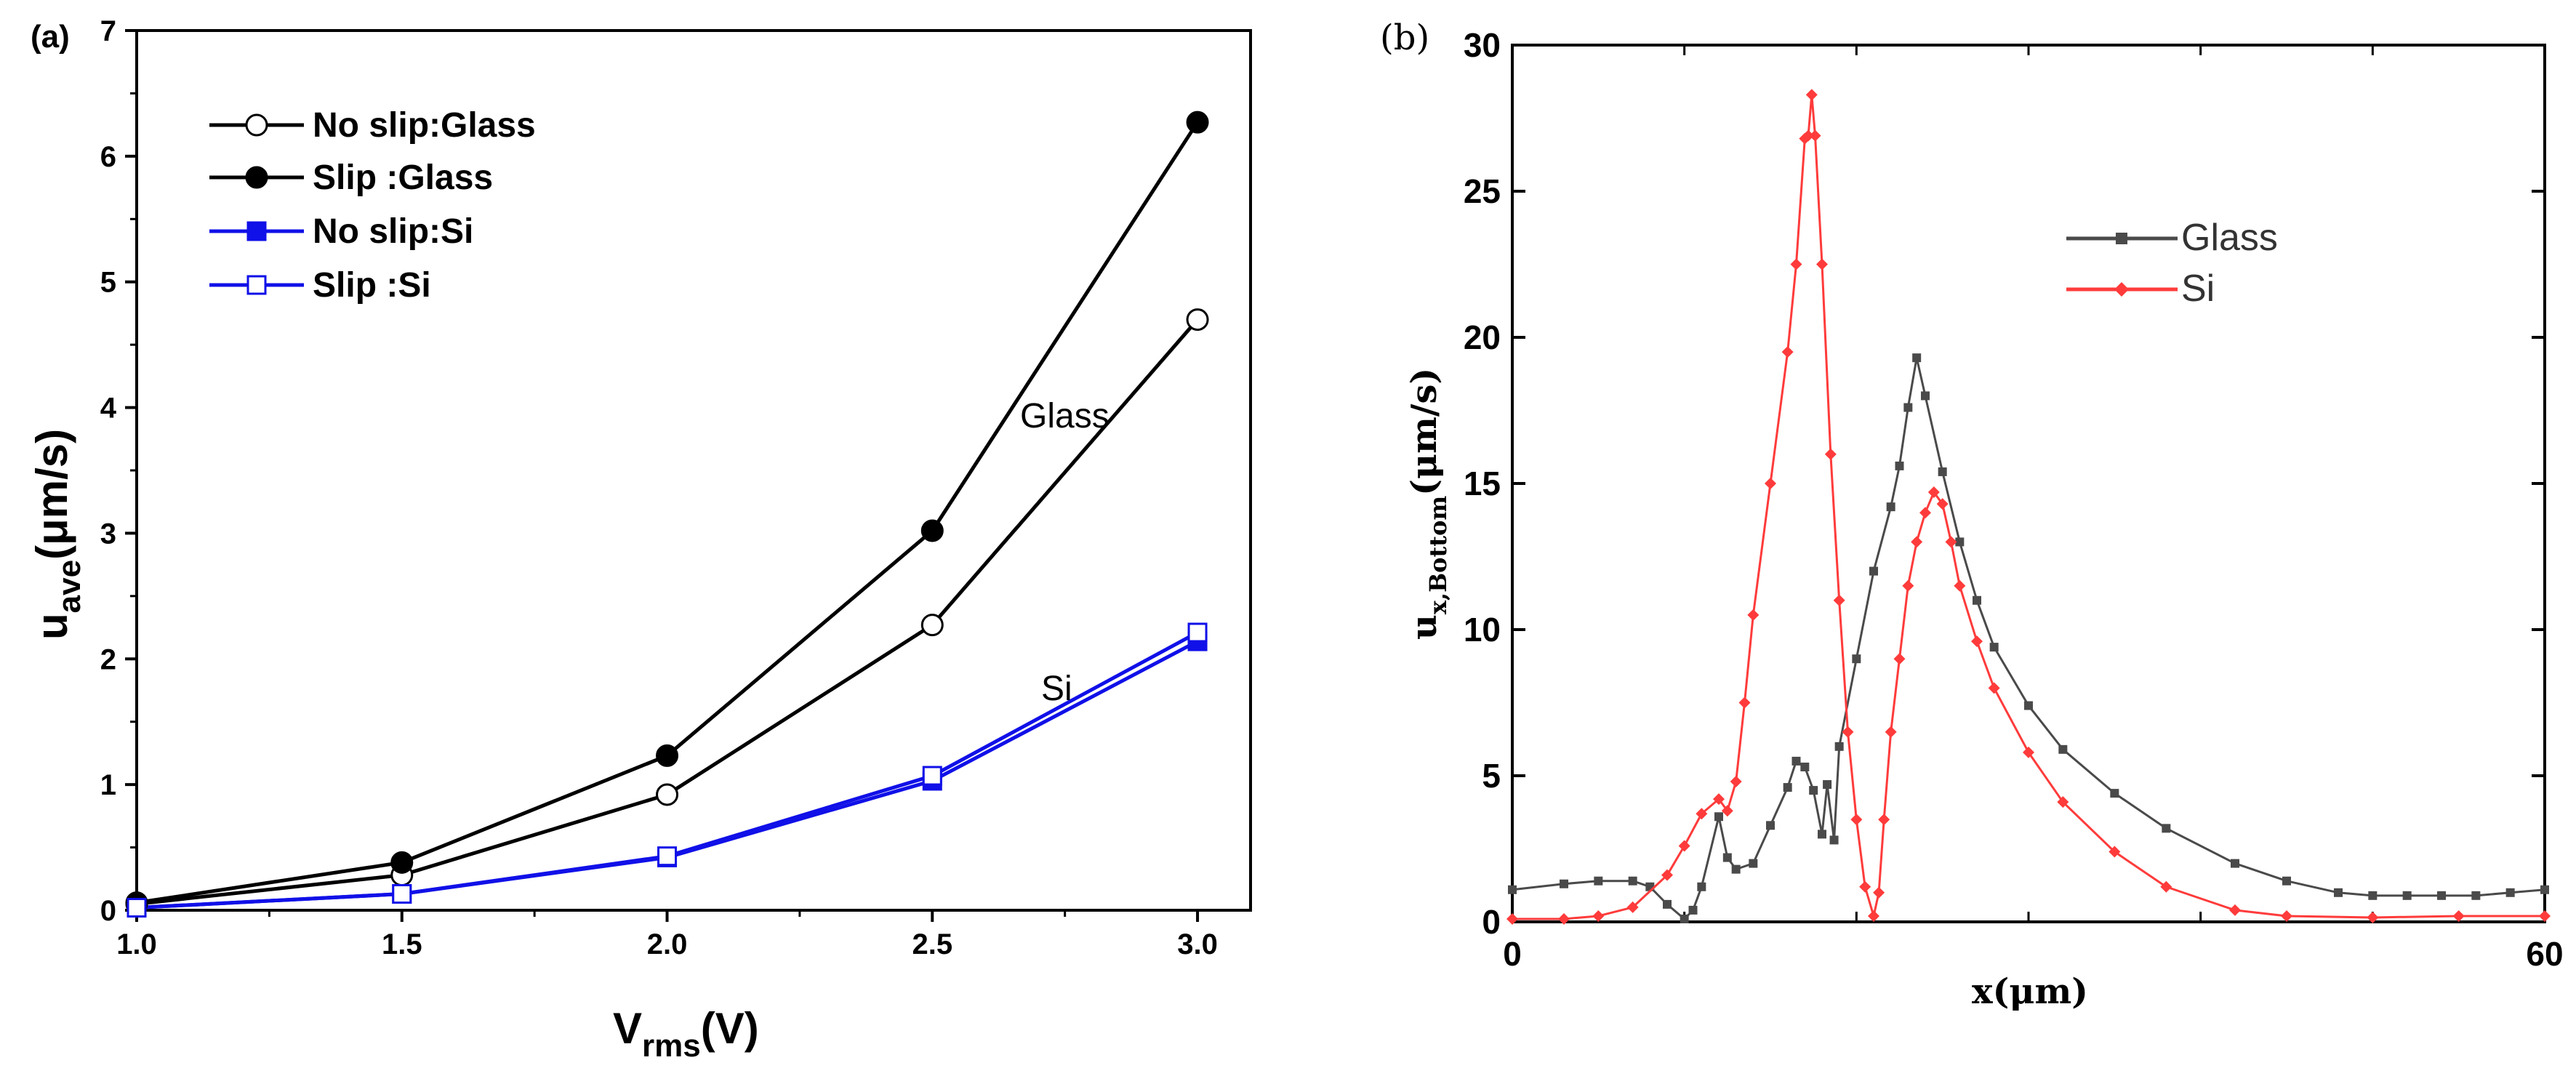 Image resolution: width=2576 pixels, height=1076 pixels. I want to click on series-line-no-slip-si, so click(667, 774).